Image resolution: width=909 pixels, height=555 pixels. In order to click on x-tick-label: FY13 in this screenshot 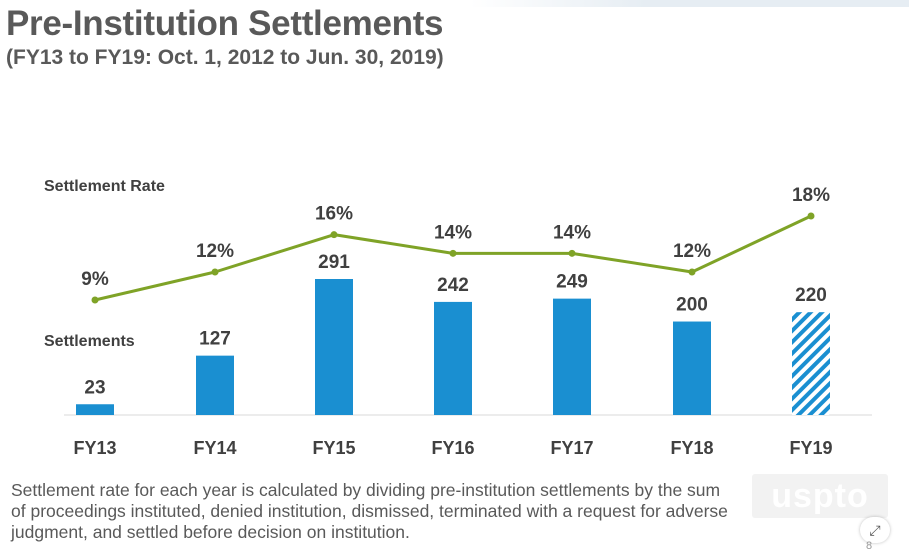, I will do `click(94, 448)`.